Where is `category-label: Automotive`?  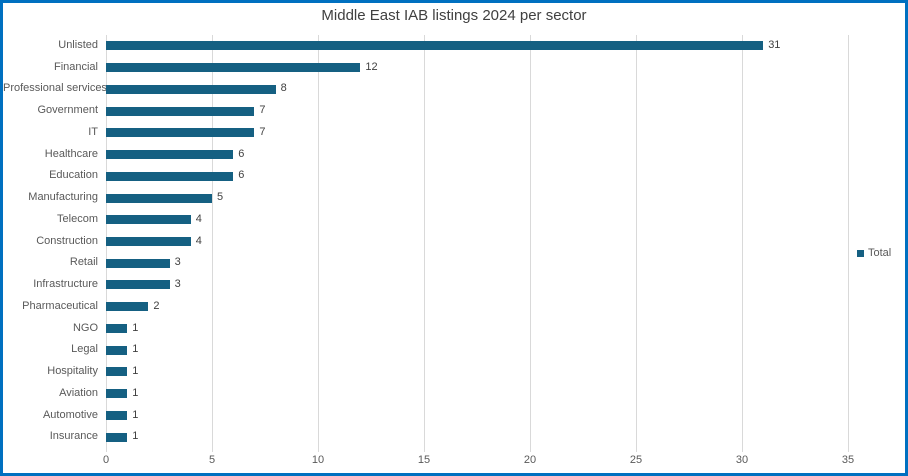 category-label: Automotive is located at coordinates (70, 414).